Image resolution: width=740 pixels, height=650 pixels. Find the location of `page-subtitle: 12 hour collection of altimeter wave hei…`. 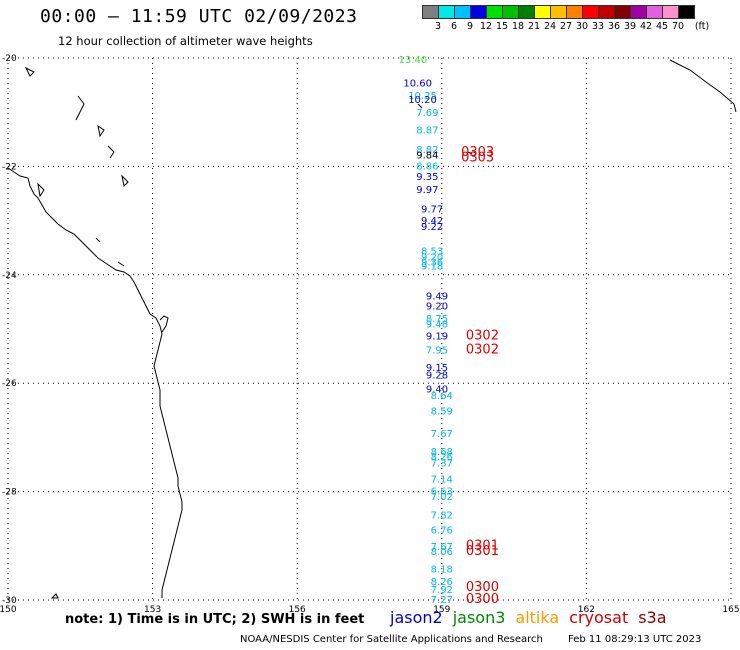

page-subtitle: 12 hour collection of altimeter wave hei… is located at coordinates (185, 41).